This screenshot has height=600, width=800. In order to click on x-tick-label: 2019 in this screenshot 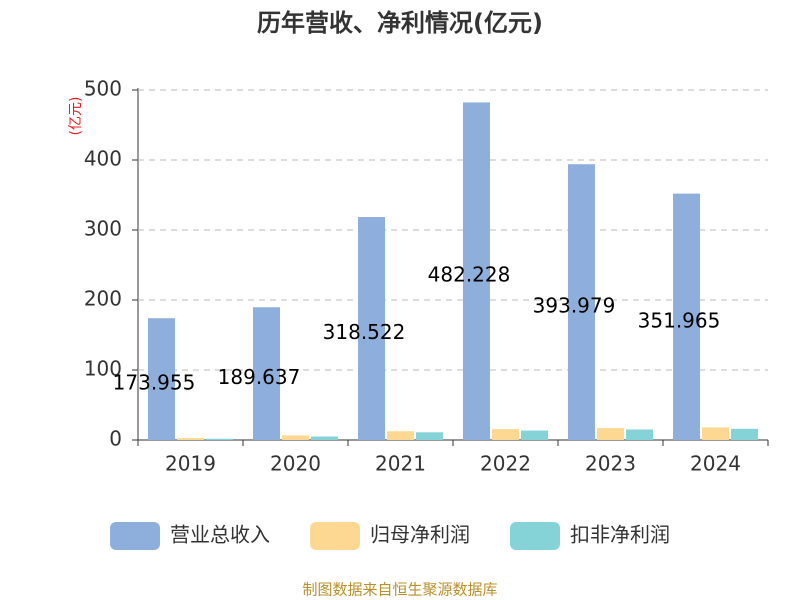, I will do `click(190, 464)`.